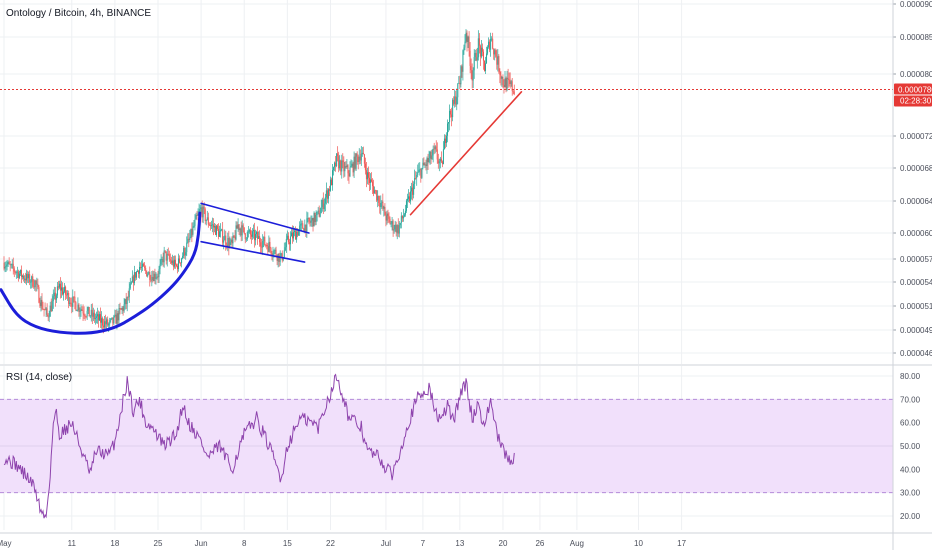  I want to click on x-tick-label: 11, so click(72, 543).